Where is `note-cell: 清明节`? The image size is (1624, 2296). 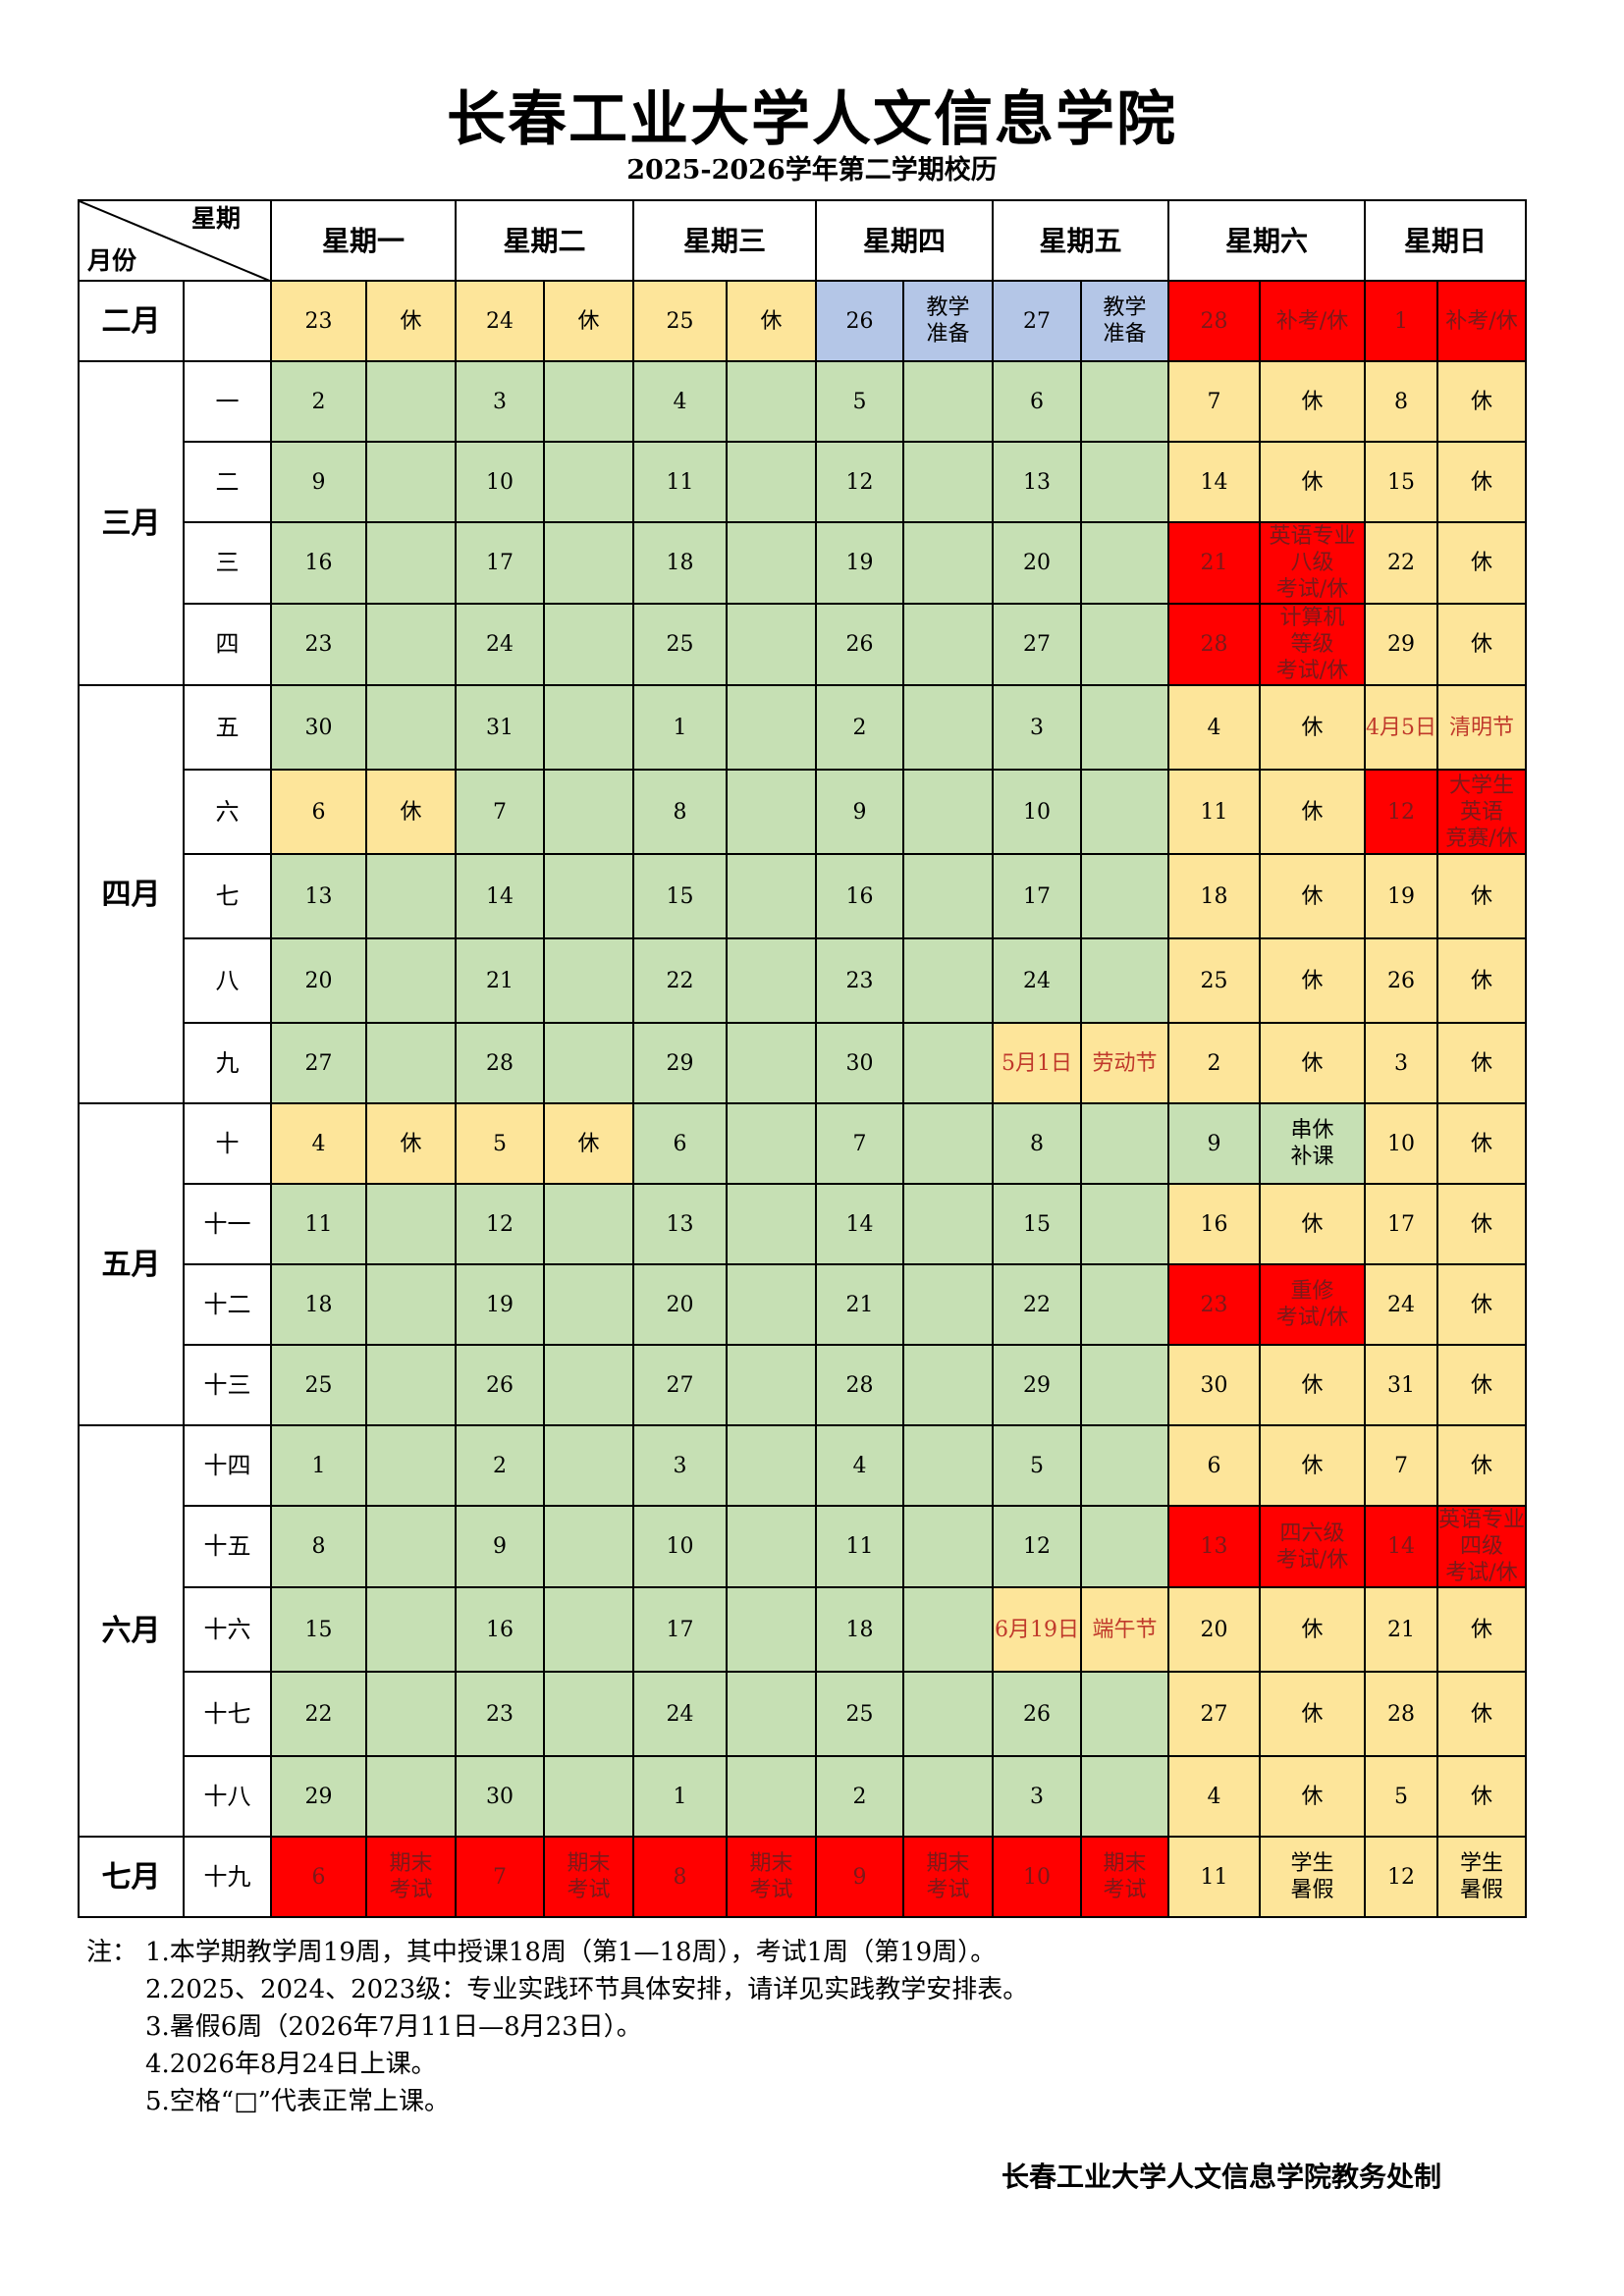
note-cell: 清明节 is located at coordinates (1481, 728).